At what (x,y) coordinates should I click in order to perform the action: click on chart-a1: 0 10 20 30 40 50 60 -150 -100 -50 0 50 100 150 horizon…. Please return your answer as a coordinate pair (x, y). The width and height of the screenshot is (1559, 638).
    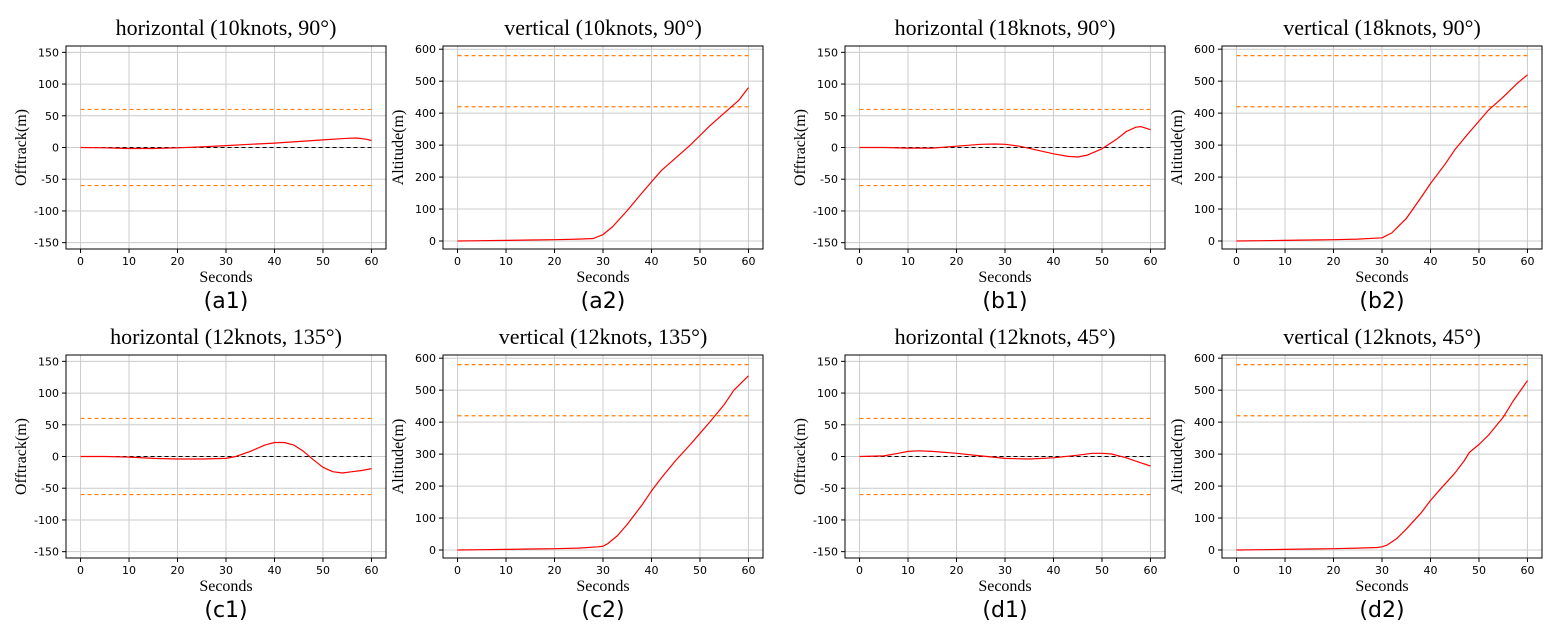
    Looking at the image, I should click on (200, 164).